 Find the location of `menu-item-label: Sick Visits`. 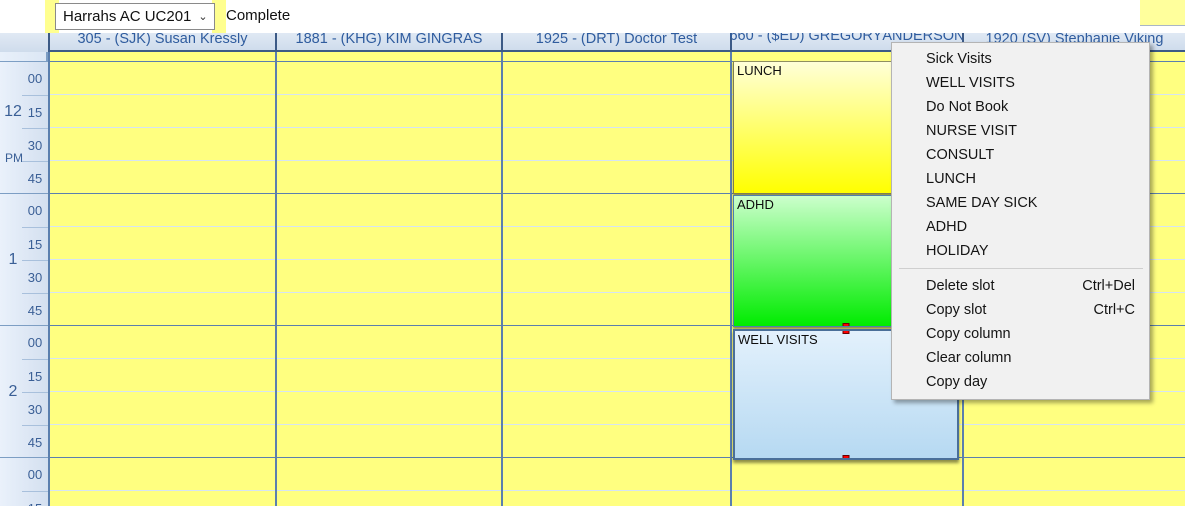

menu-item-label: Sick Visits is located at coordinates (959, 59).